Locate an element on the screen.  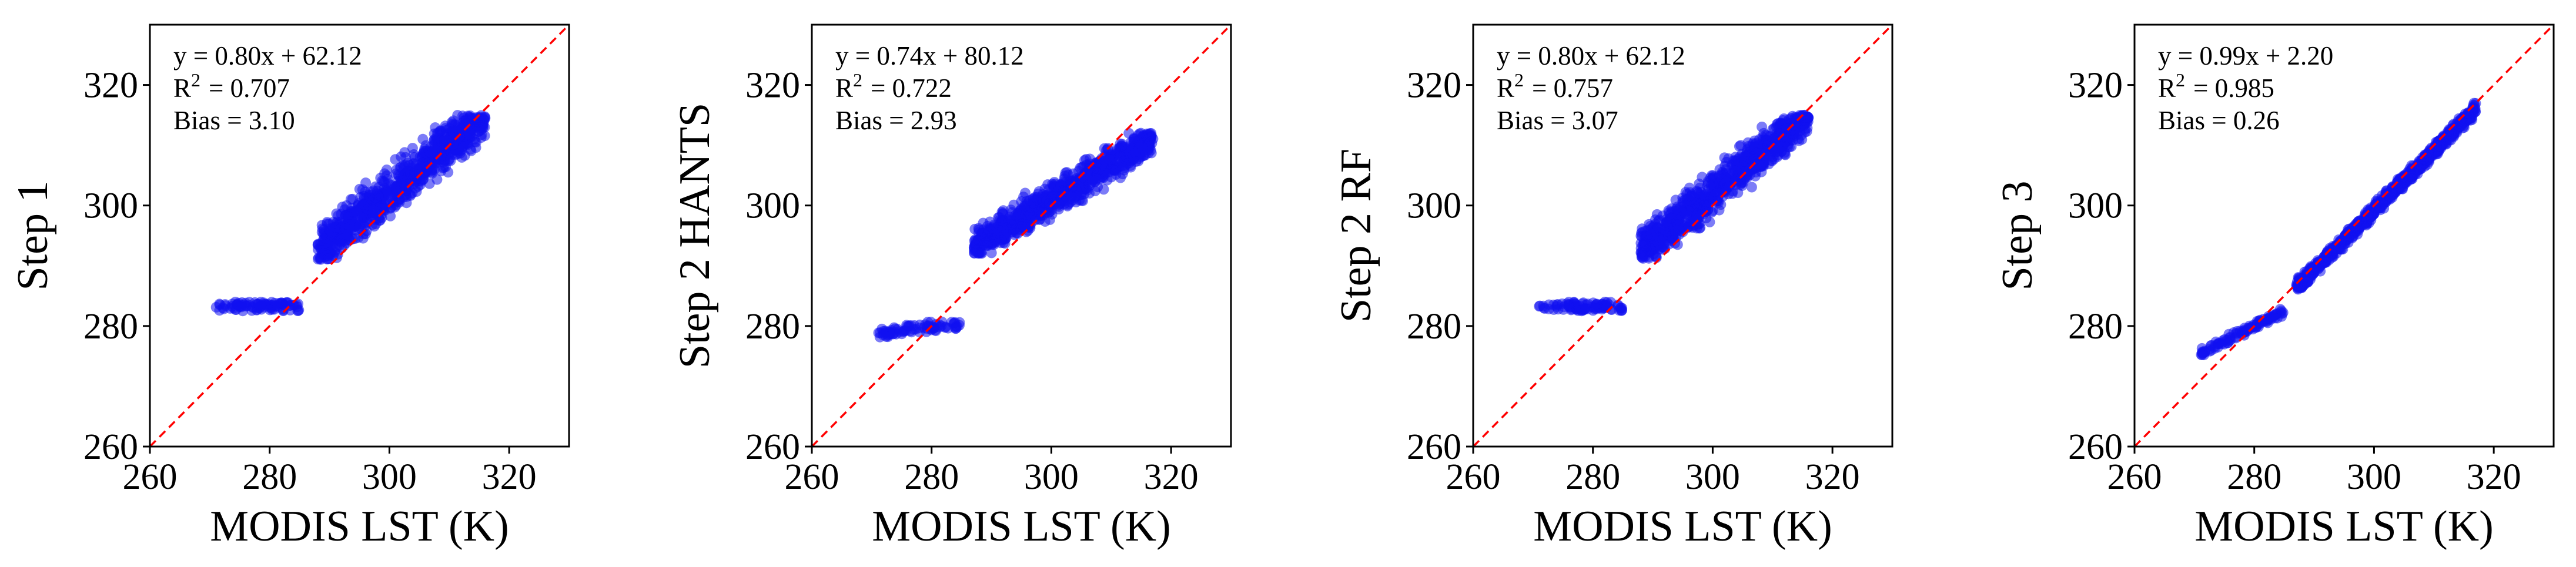
regression-equation: y = 0.74x + 80.12 is located at coordinates (929, 56).